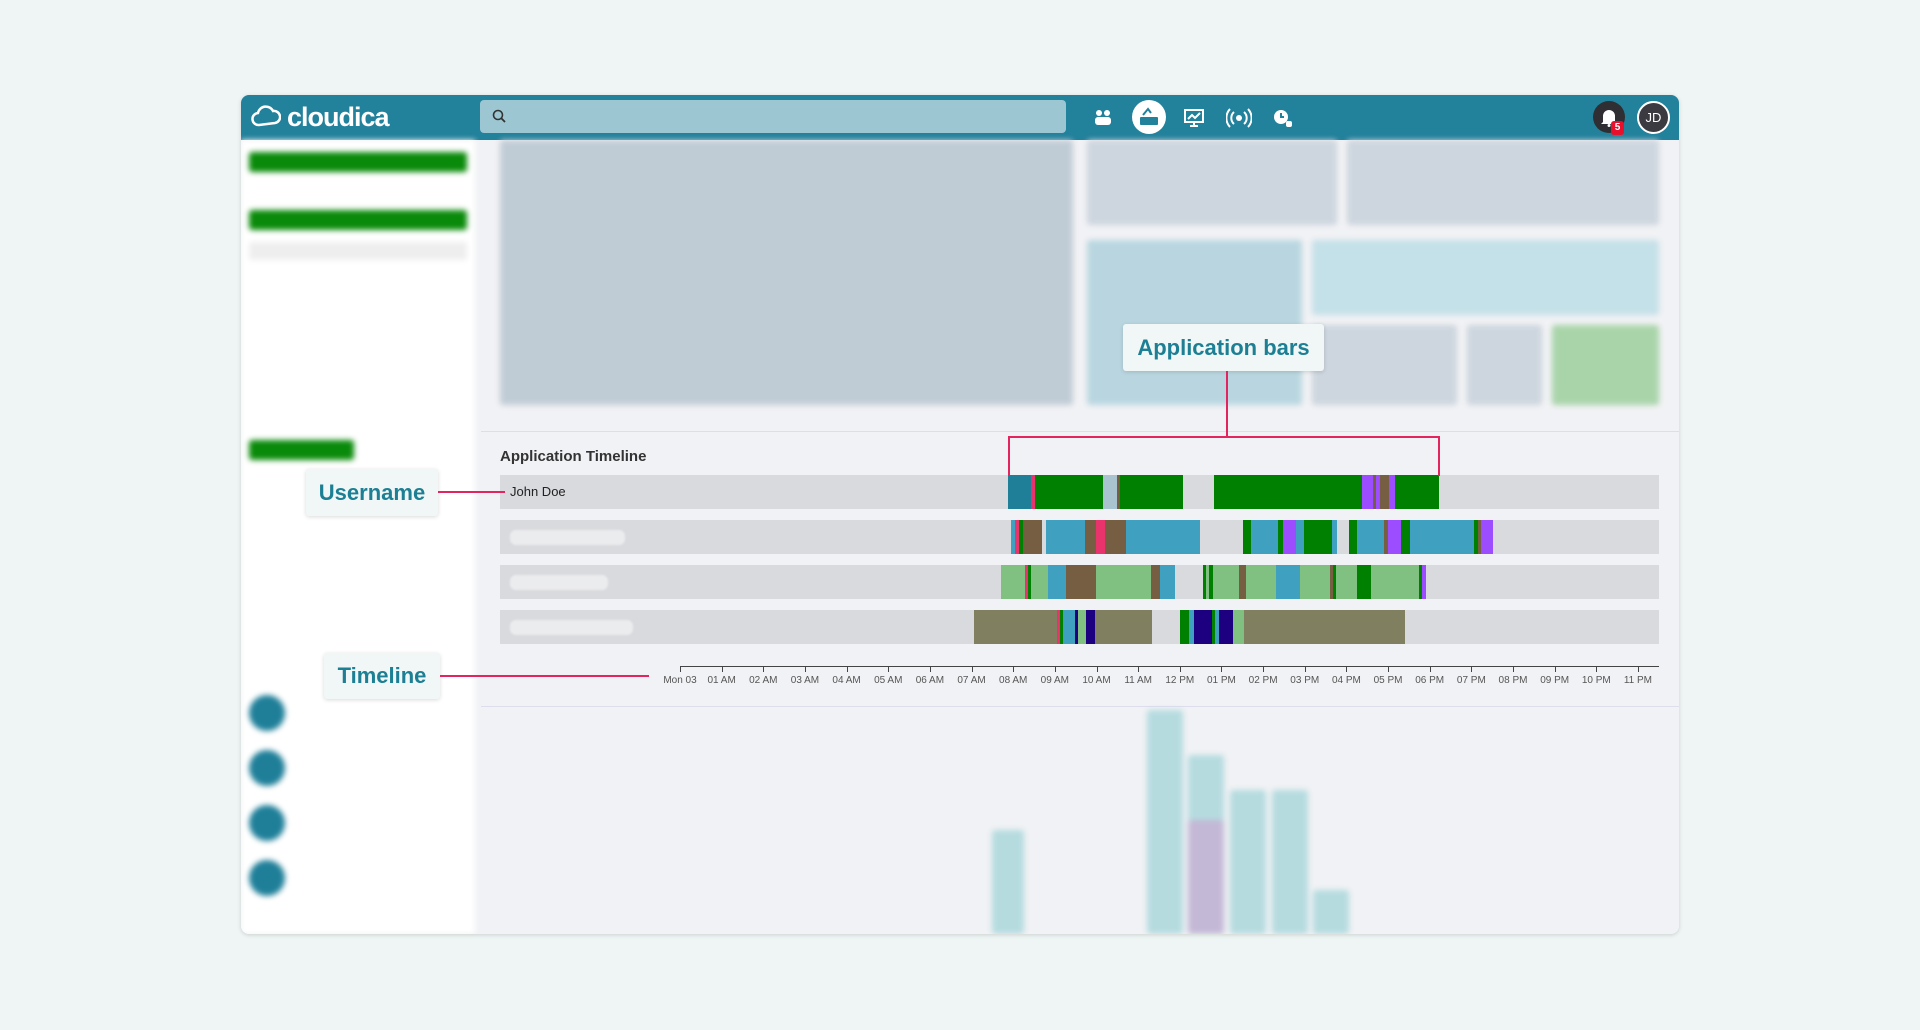 This screenshot has width=1920, height=1030. I want to click on logo: cloudica, so click(320, 117).